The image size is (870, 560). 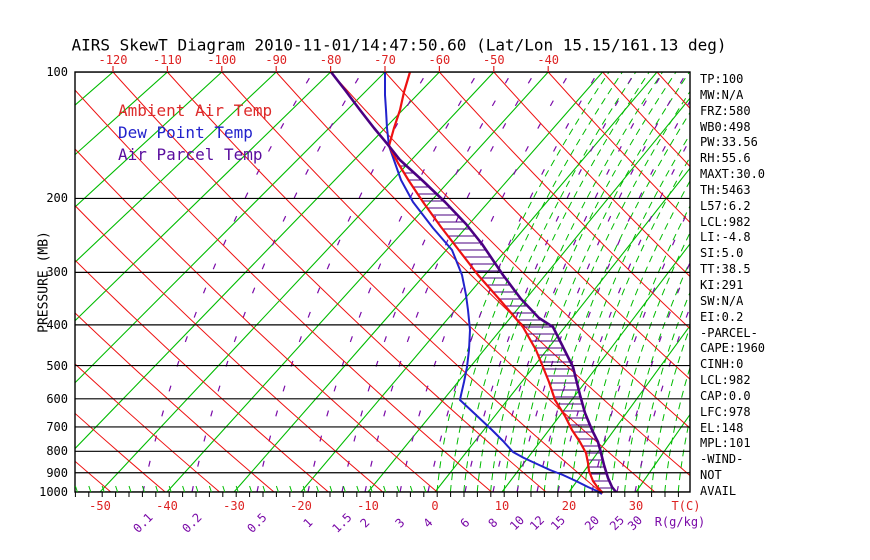 What do you see at coordinates (722, 316) in the screenshot?
I see `panel-index-line: EI:0.2` at bounding box center [722, 316].